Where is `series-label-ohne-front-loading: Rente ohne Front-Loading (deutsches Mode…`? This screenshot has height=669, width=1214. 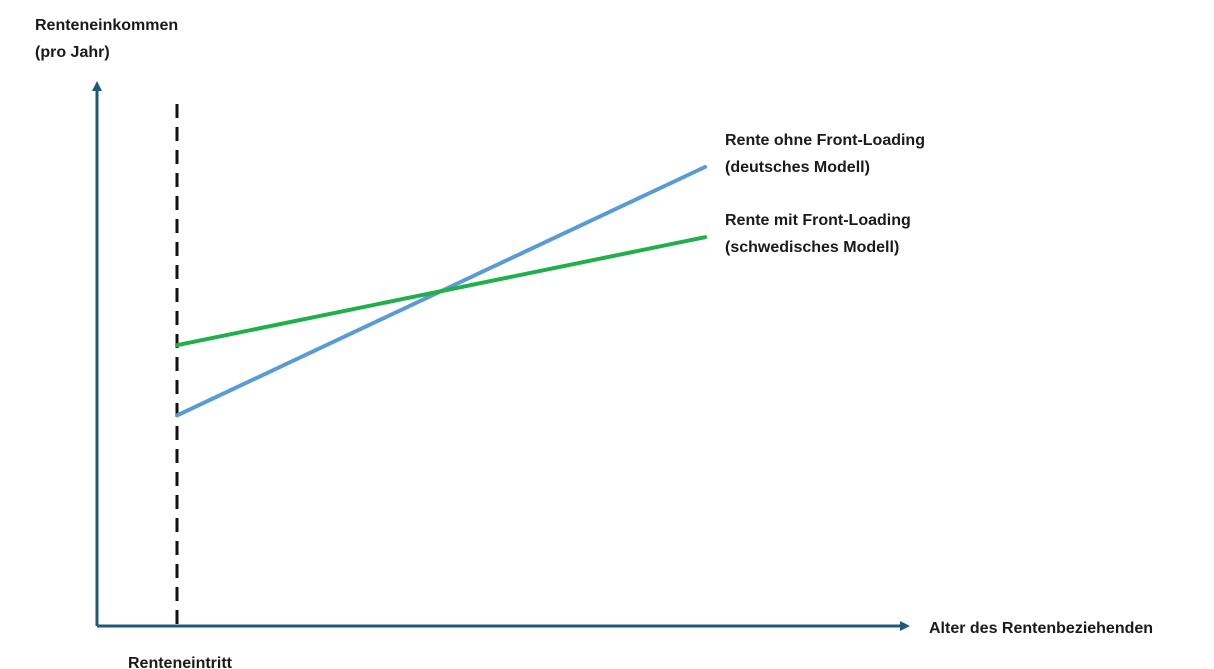 series-label-ohne-front-loading: Rente ohne Front-Loading (deutsches Mode… is located at coordinates (827, 154).